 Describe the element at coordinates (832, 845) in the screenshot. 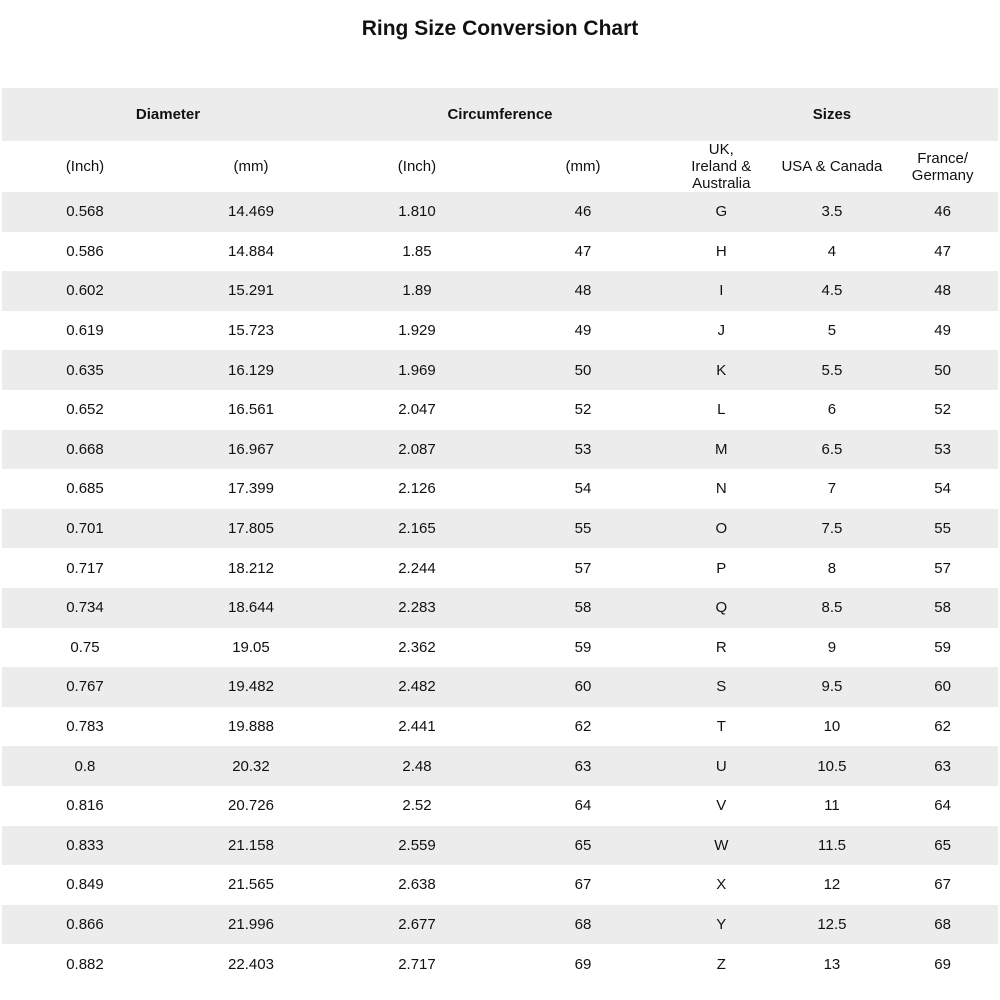

I see `cell-usa-size: 11.5` at that location.